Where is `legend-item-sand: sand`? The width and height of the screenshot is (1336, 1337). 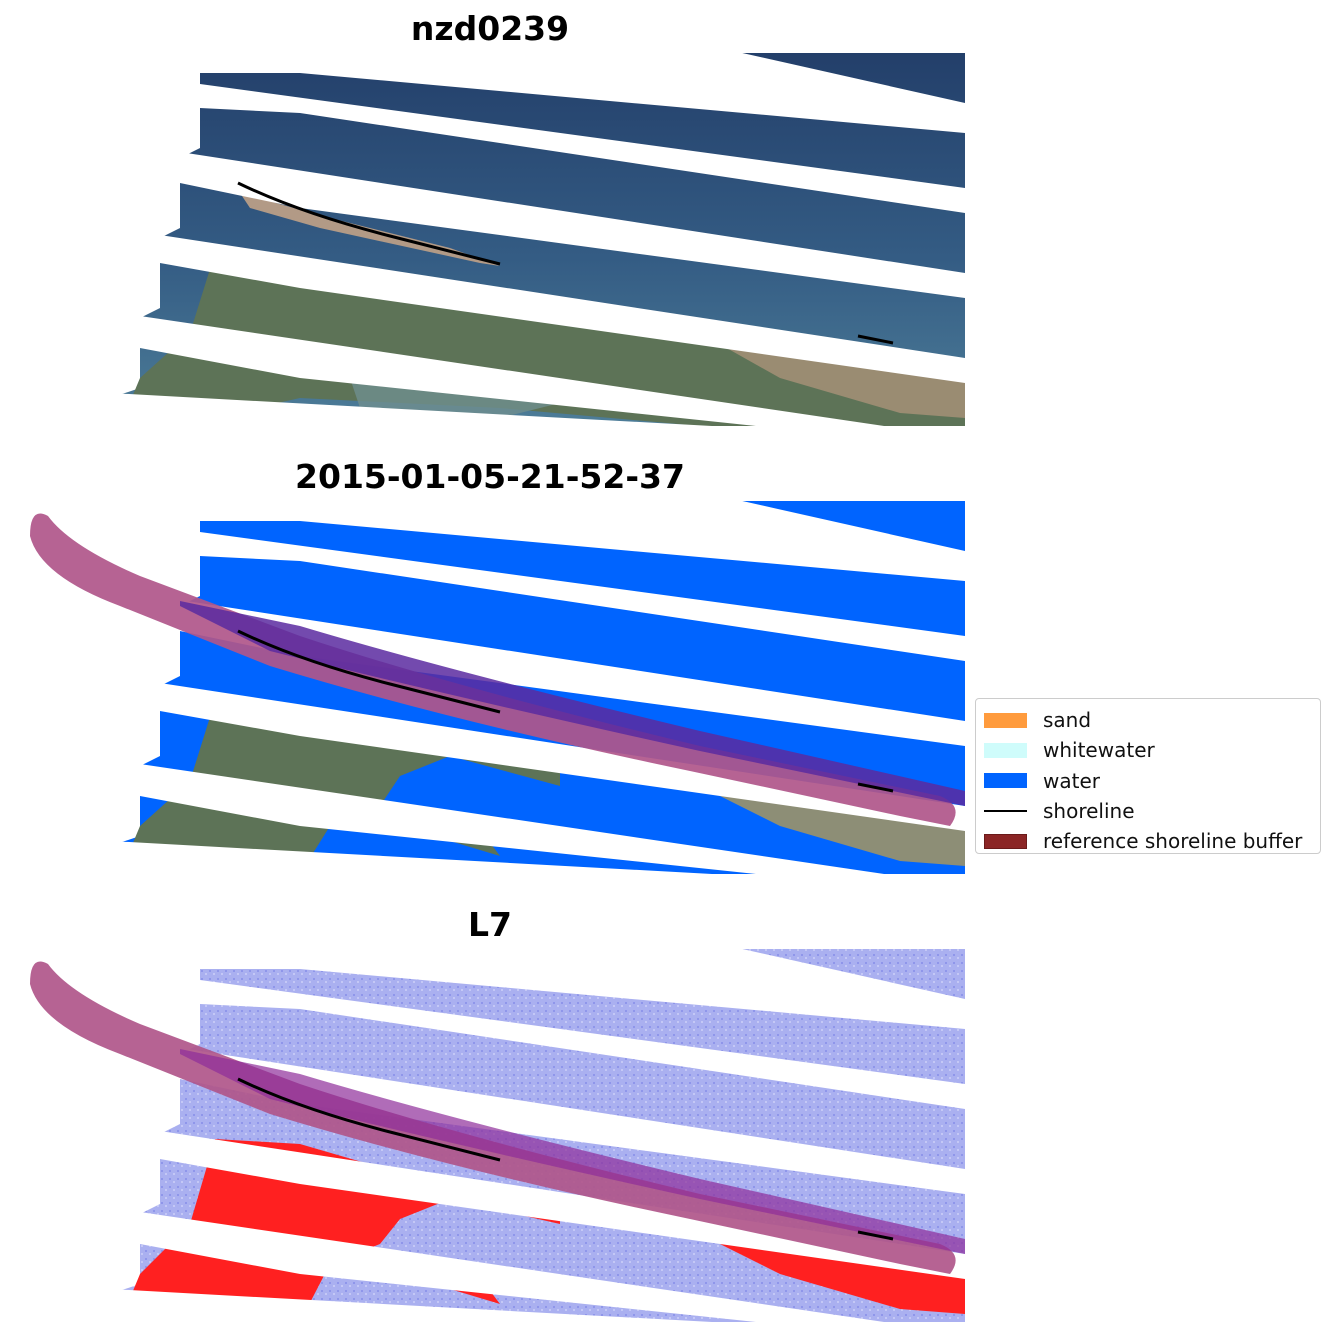
legend-item-sand: sand is located at coordinates (1148, 720).